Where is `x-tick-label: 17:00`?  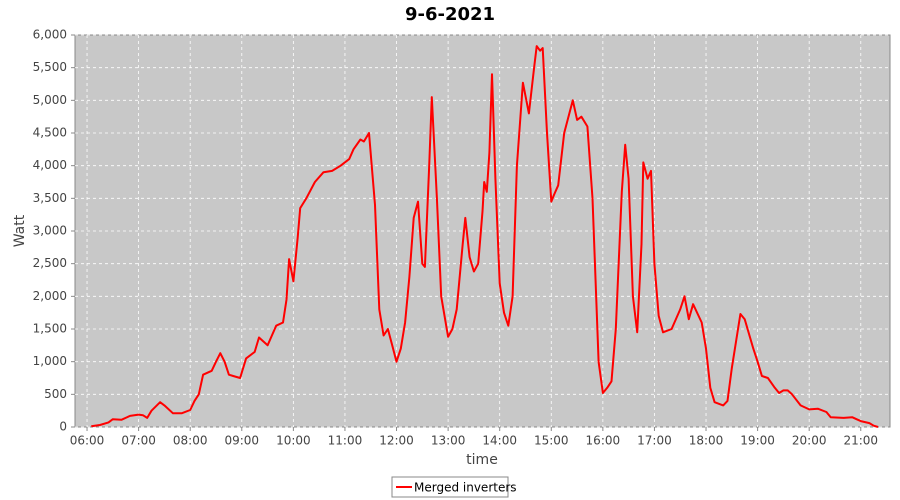
x-tick-label: 17:00 is located at coordinates (654, 441).